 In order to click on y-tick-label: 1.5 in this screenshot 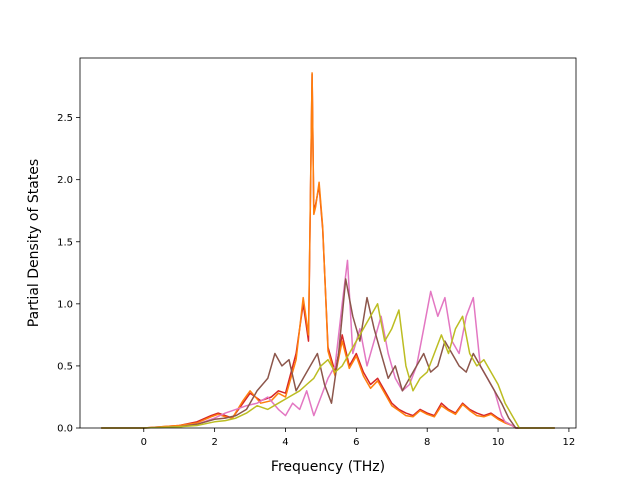, I will do `click(65, 242)`.